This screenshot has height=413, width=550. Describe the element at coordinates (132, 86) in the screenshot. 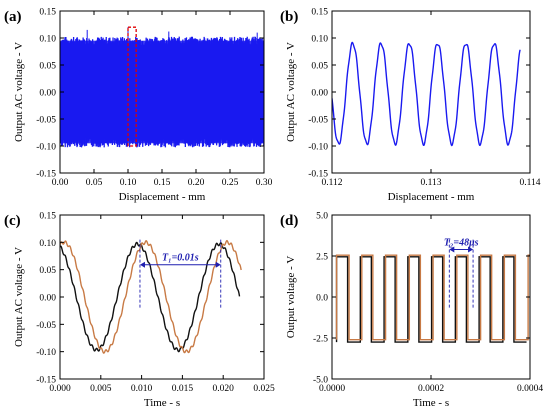

I see `highlight-box` at that location.